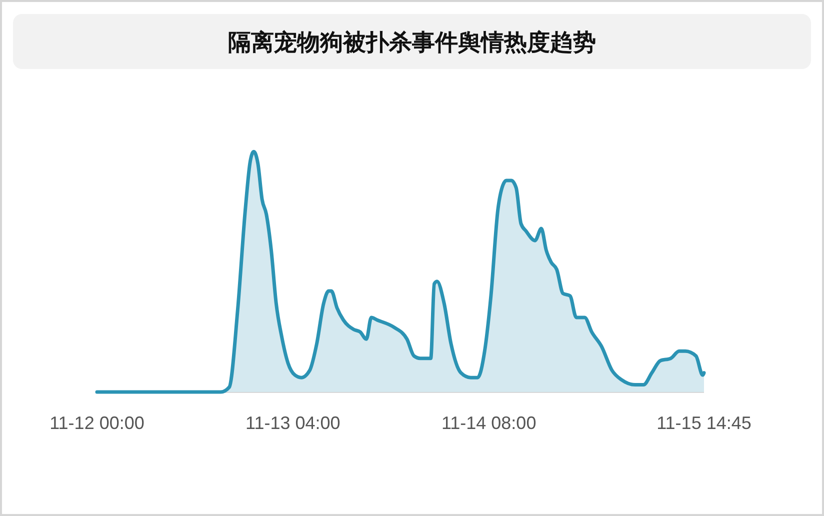 The image size is (824, 516). I want to click on x-tick-label: 11-13 04:00, so click(293, 423).